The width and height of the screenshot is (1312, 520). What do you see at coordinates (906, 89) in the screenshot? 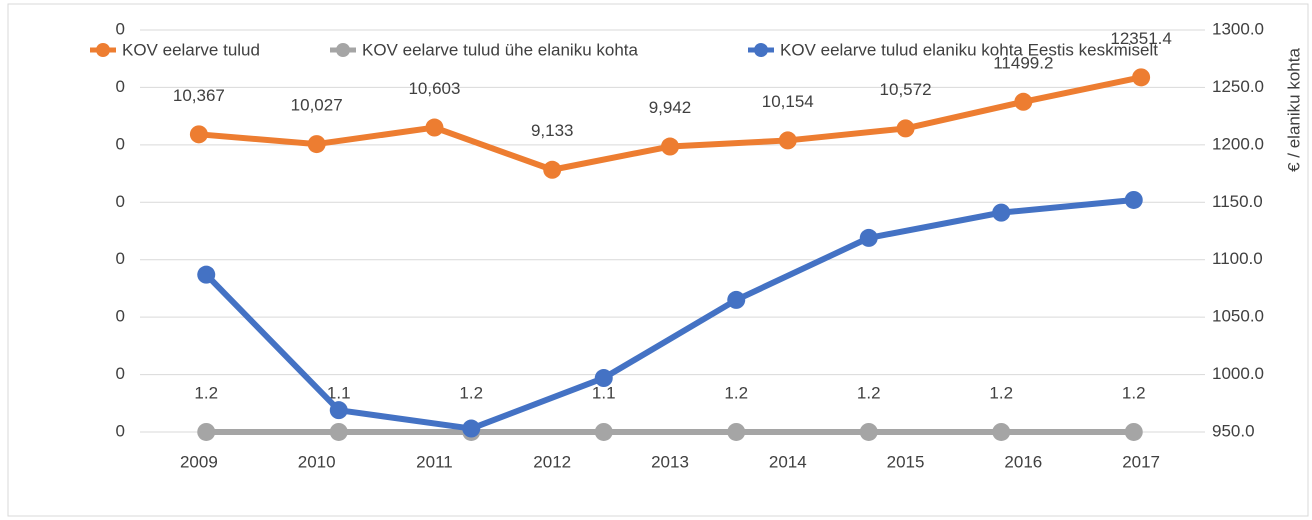
I see `data-label: 10,572` at bounding box center [906, 89].